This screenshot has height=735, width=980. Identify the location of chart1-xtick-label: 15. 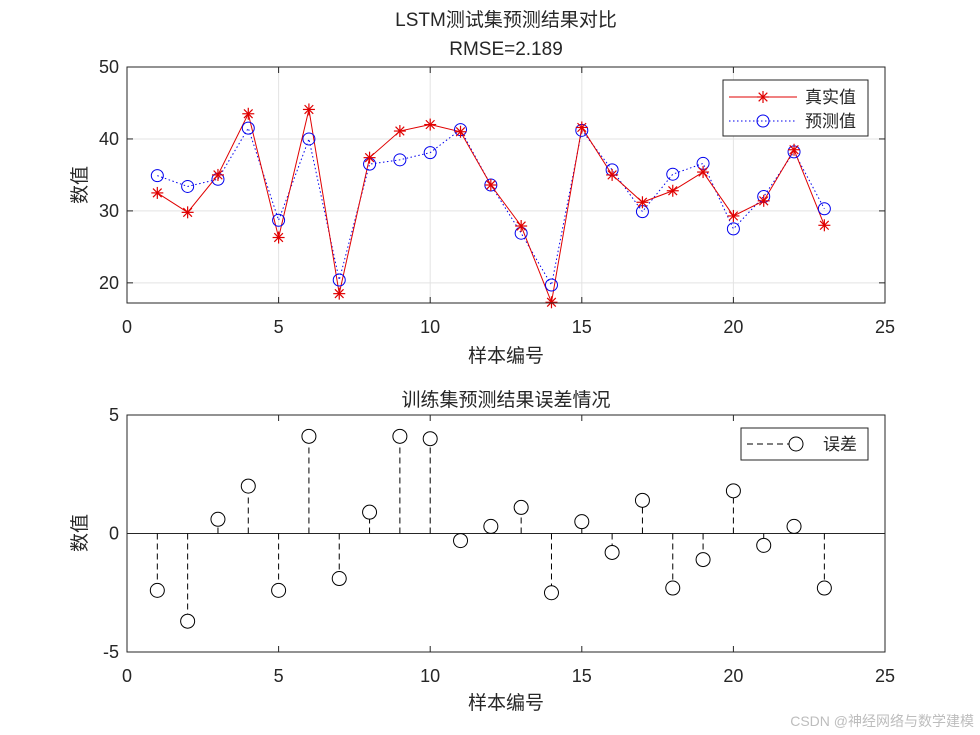
(582, 327).